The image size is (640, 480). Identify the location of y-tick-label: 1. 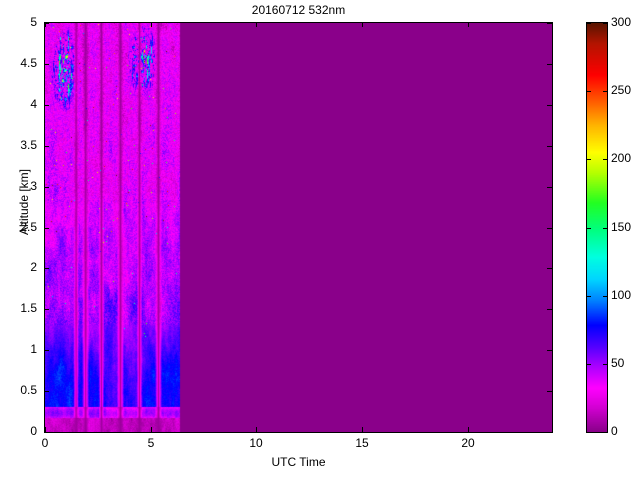
(33, 349).